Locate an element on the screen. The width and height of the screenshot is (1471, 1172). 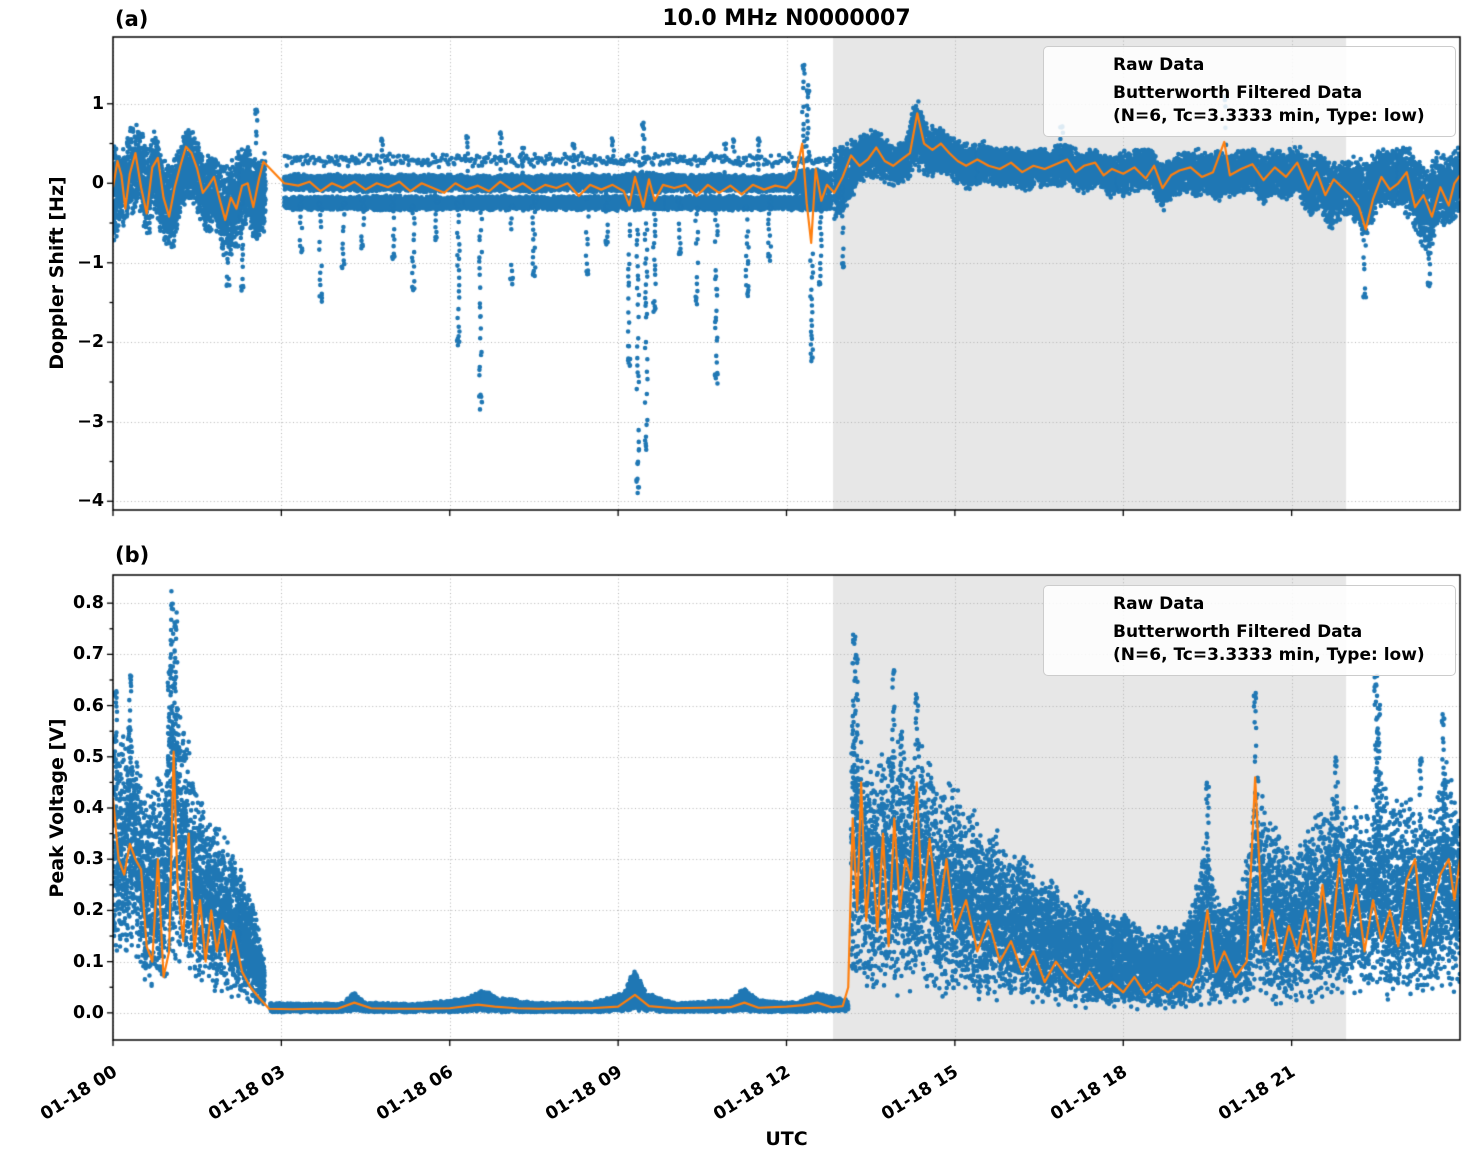
y-tick-label-b: 0.0 is located at coordinates (88, 1012).